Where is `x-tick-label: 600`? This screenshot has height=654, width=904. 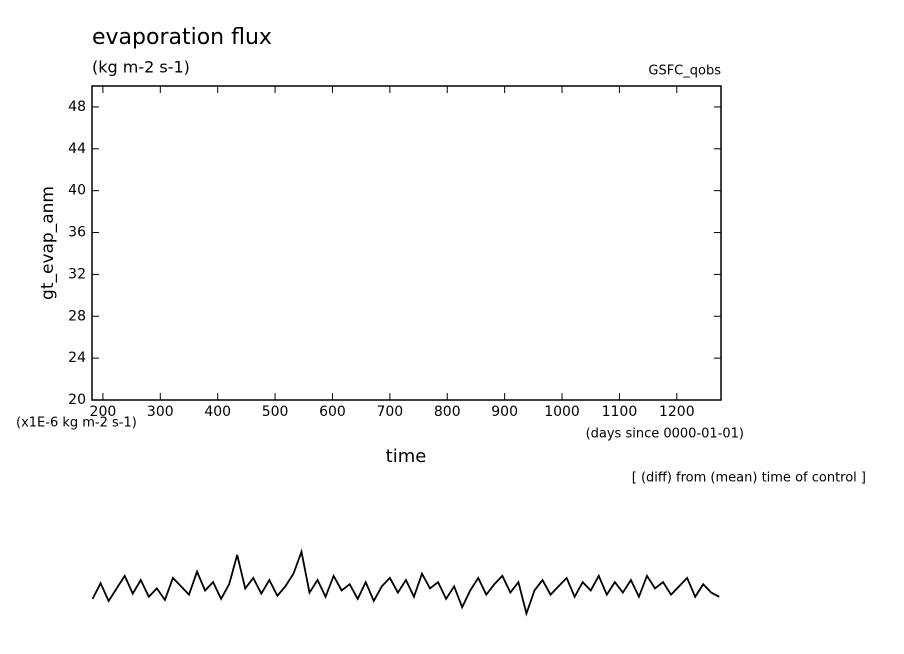
x-tick-label: 600 is located at coordinates (332, 412).